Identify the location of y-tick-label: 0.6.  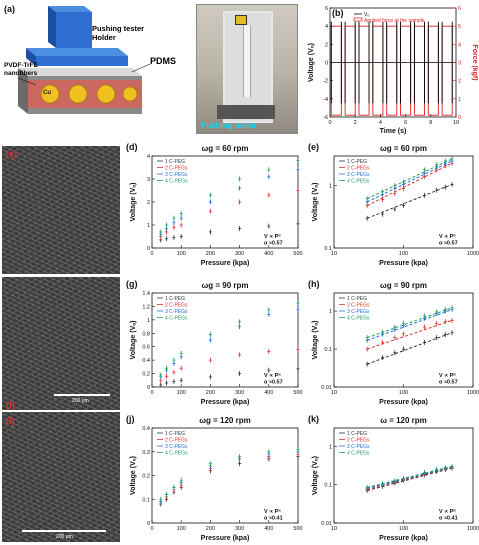
(146, 348).